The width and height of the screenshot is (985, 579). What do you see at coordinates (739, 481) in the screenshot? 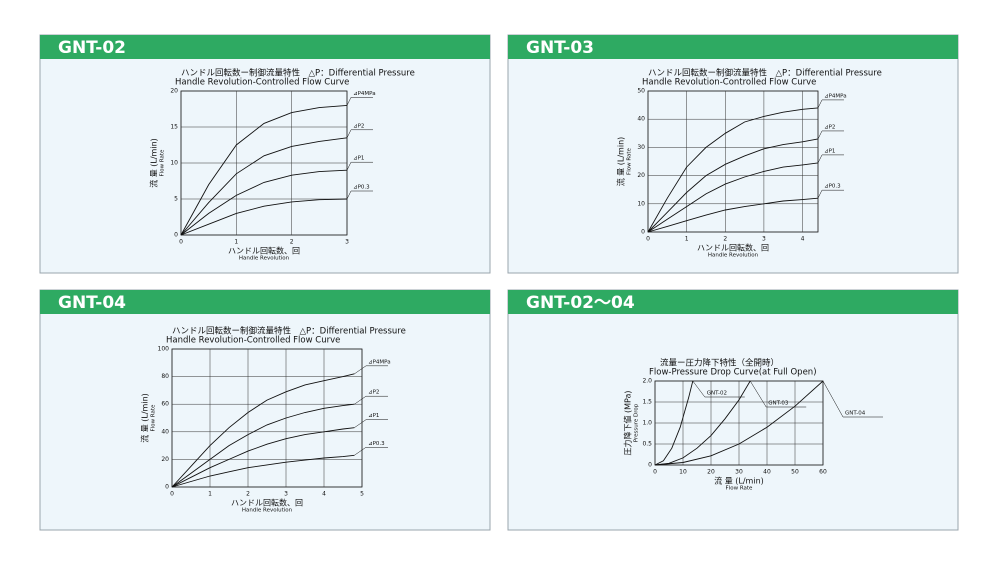
I see `x-axis-label: 流 量 (L/min)` at bounding box center [739, 481].